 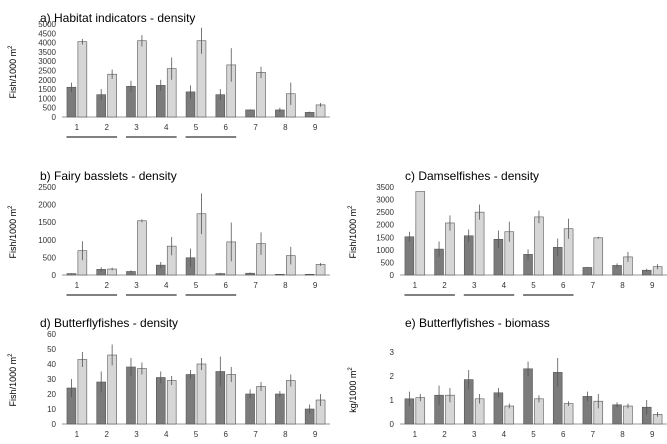 What do you see at coordinates (472, 176) in the screenshot?
I see `chart-title: c) Damselfishes - density` at bounding box center [472, 176].